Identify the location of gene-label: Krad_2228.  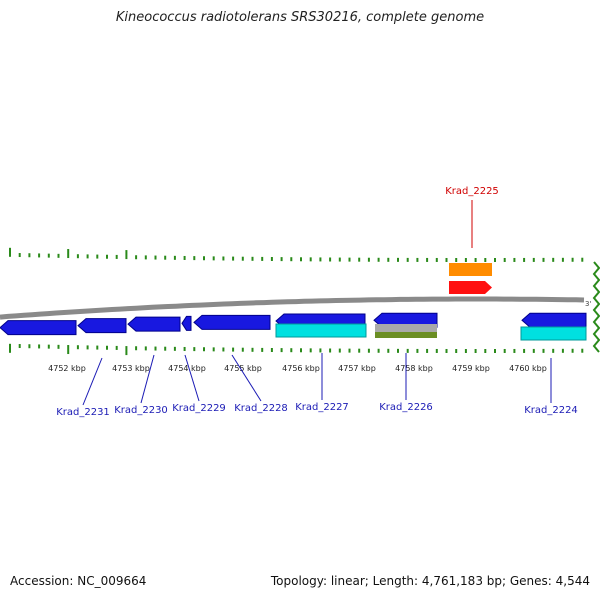
(261, 408).